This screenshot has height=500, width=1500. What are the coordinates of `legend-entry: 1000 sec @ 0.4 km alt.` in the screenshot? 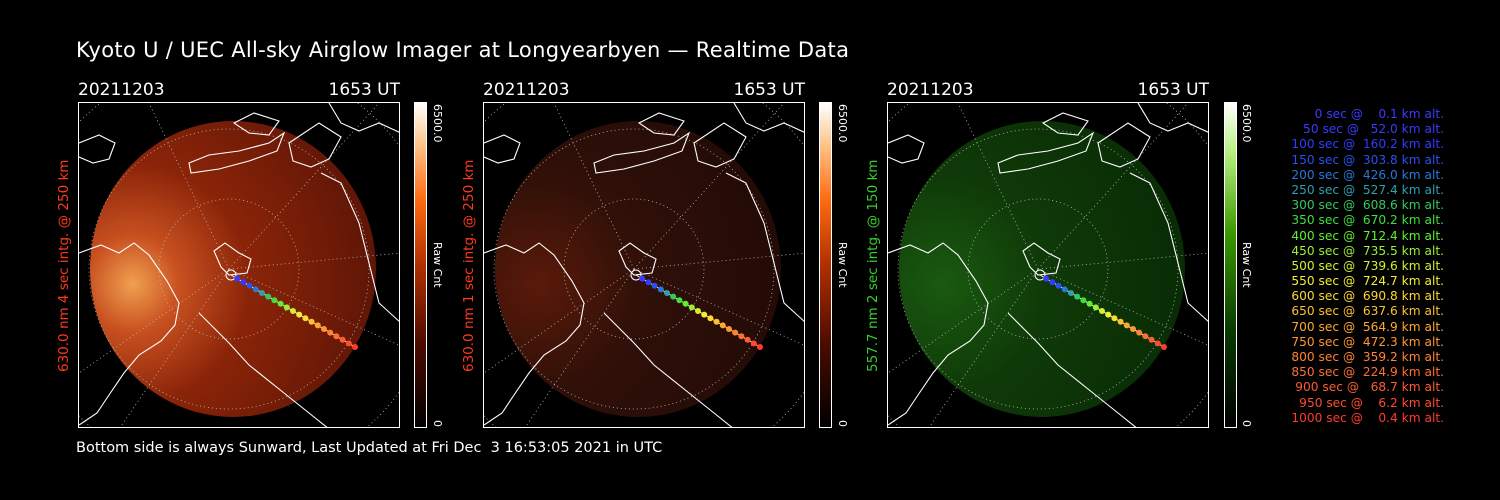 It's located at (1367, 417).